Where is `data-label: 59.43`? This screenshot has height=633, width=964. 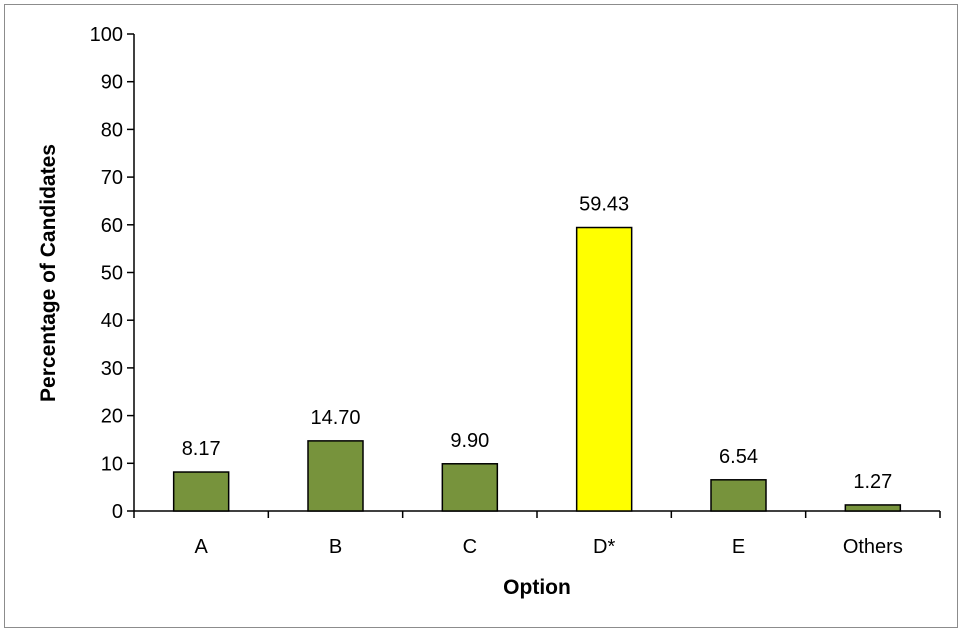 data-label: 59.43 is located at coordinates (604, 205).